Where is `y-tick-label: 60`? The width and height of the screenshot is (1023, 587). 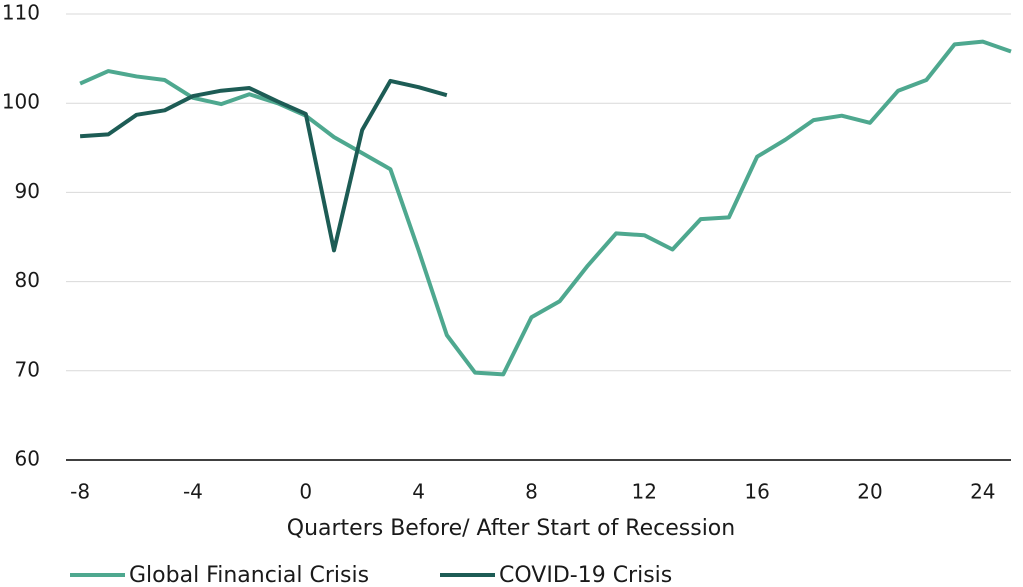
y-tick-label: 60 is located at coordinates (27, 459).